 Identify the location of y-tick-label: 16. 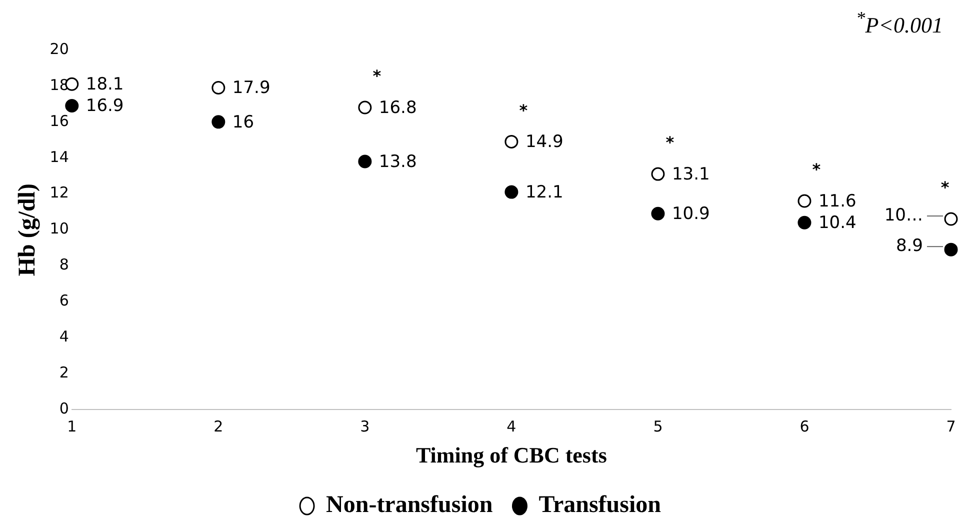
(59, 121).